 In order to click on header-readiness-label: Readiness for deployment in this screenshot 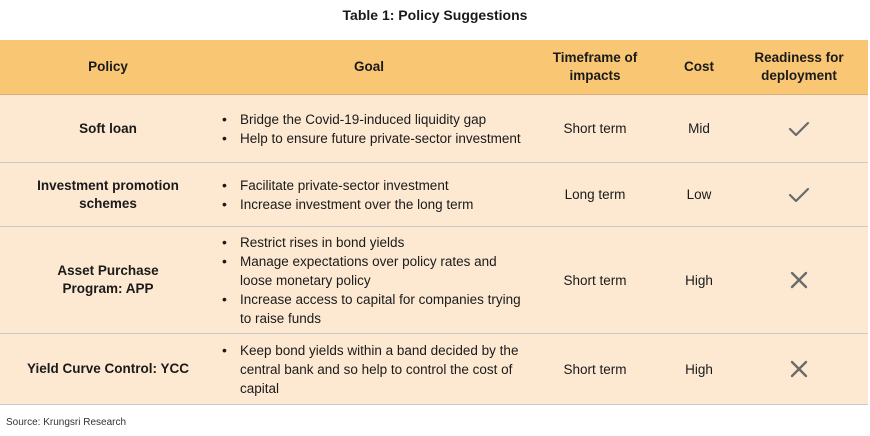, I will do `click(799, 66)`.